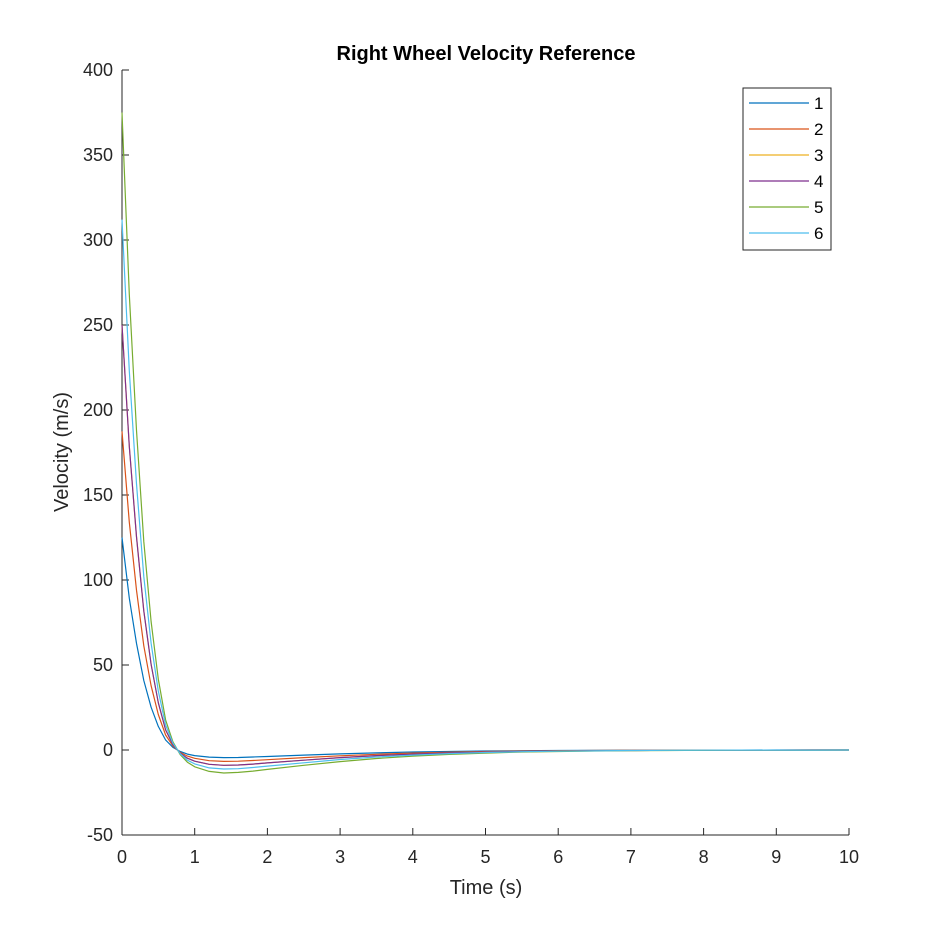 The width and height of the screenshot is (938, 938). I want to click on legend-box, so click(787, 169).